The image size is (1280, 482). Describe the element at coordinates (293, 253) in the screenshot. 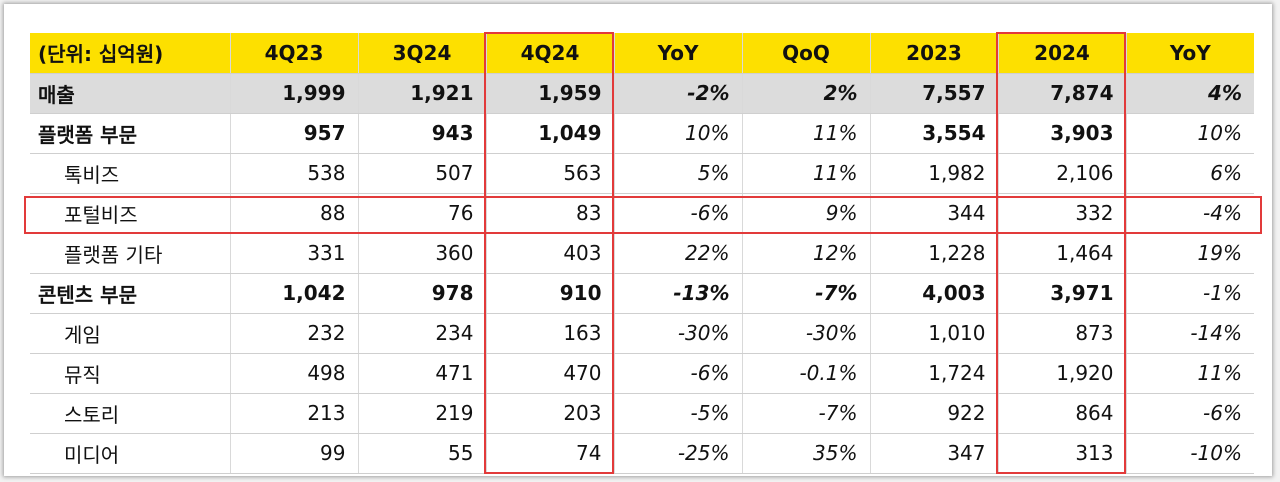

I see `cell: 331` at that location.